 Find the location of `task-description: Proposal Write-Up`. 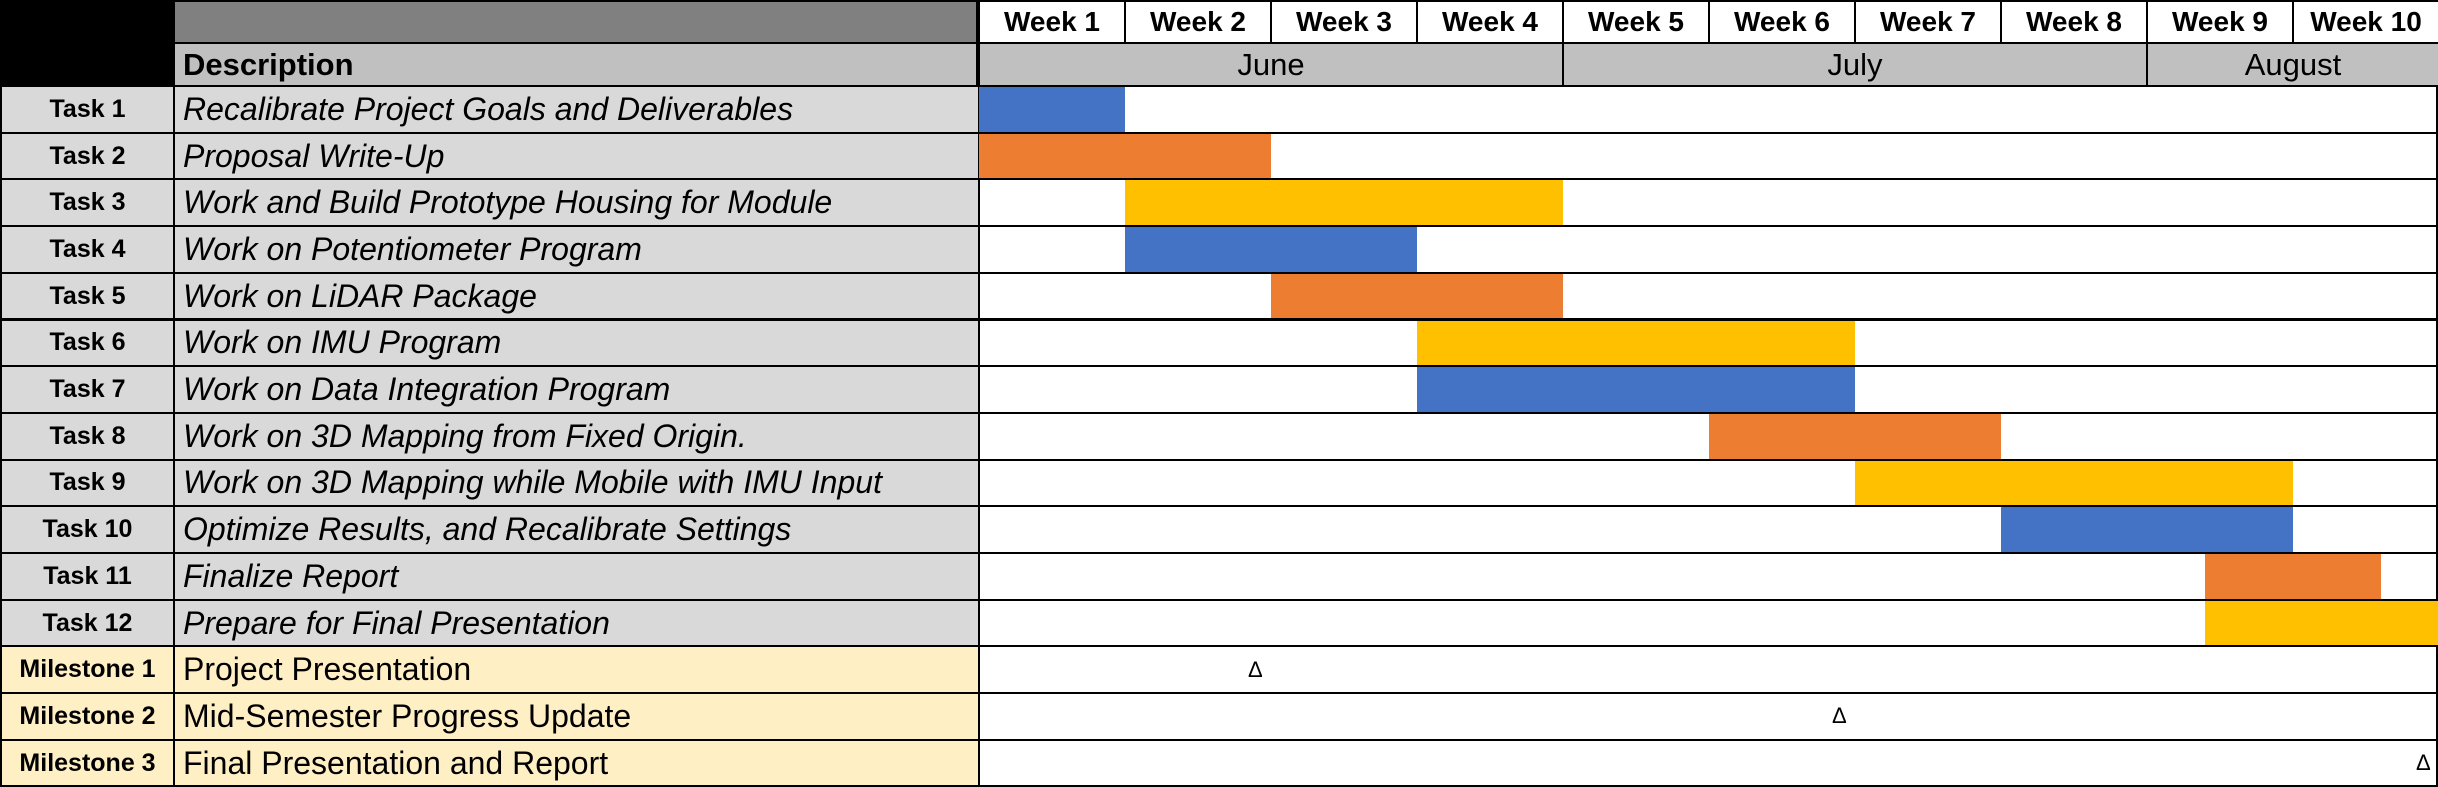

task-description: Proposal Write-Up is located at coordinates (576, 156).